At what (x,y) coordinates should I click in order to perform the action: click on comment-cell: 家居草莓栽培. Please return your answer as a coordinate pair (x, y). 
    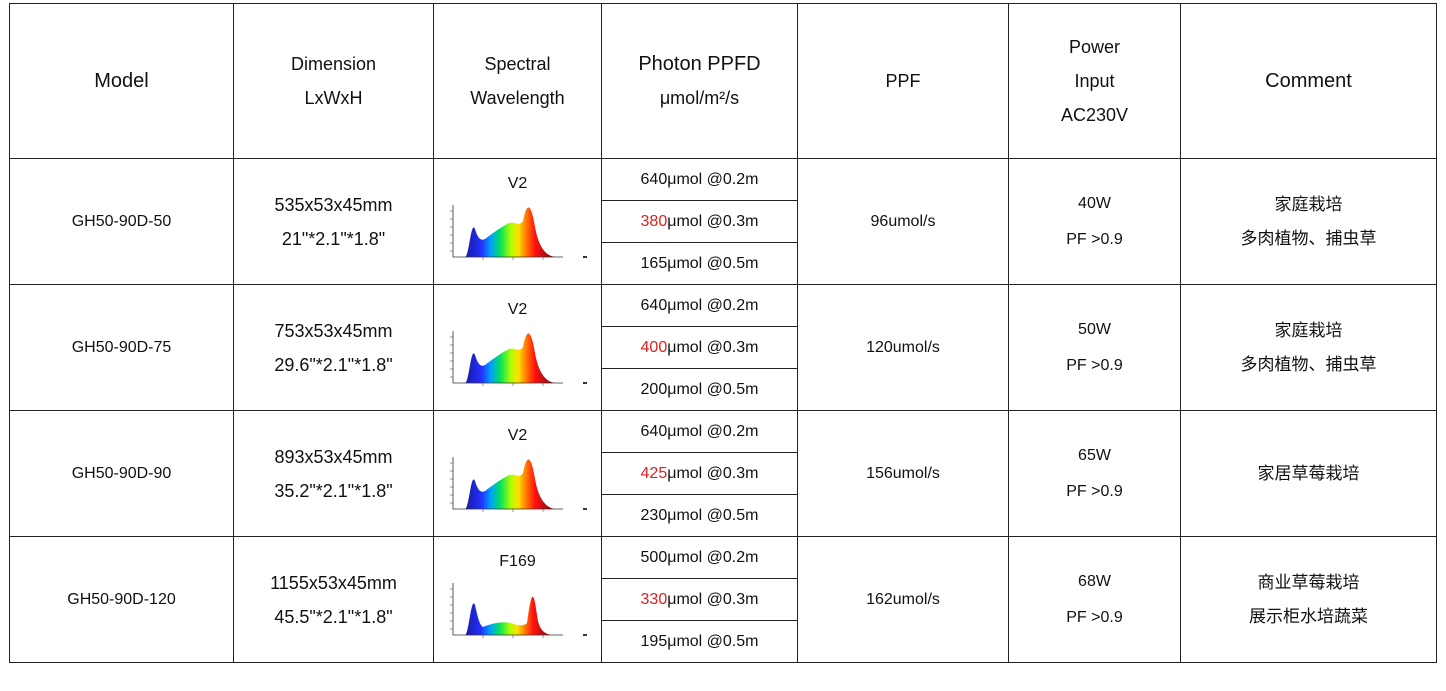
    Looking at the image, I should click on (1308, 473).